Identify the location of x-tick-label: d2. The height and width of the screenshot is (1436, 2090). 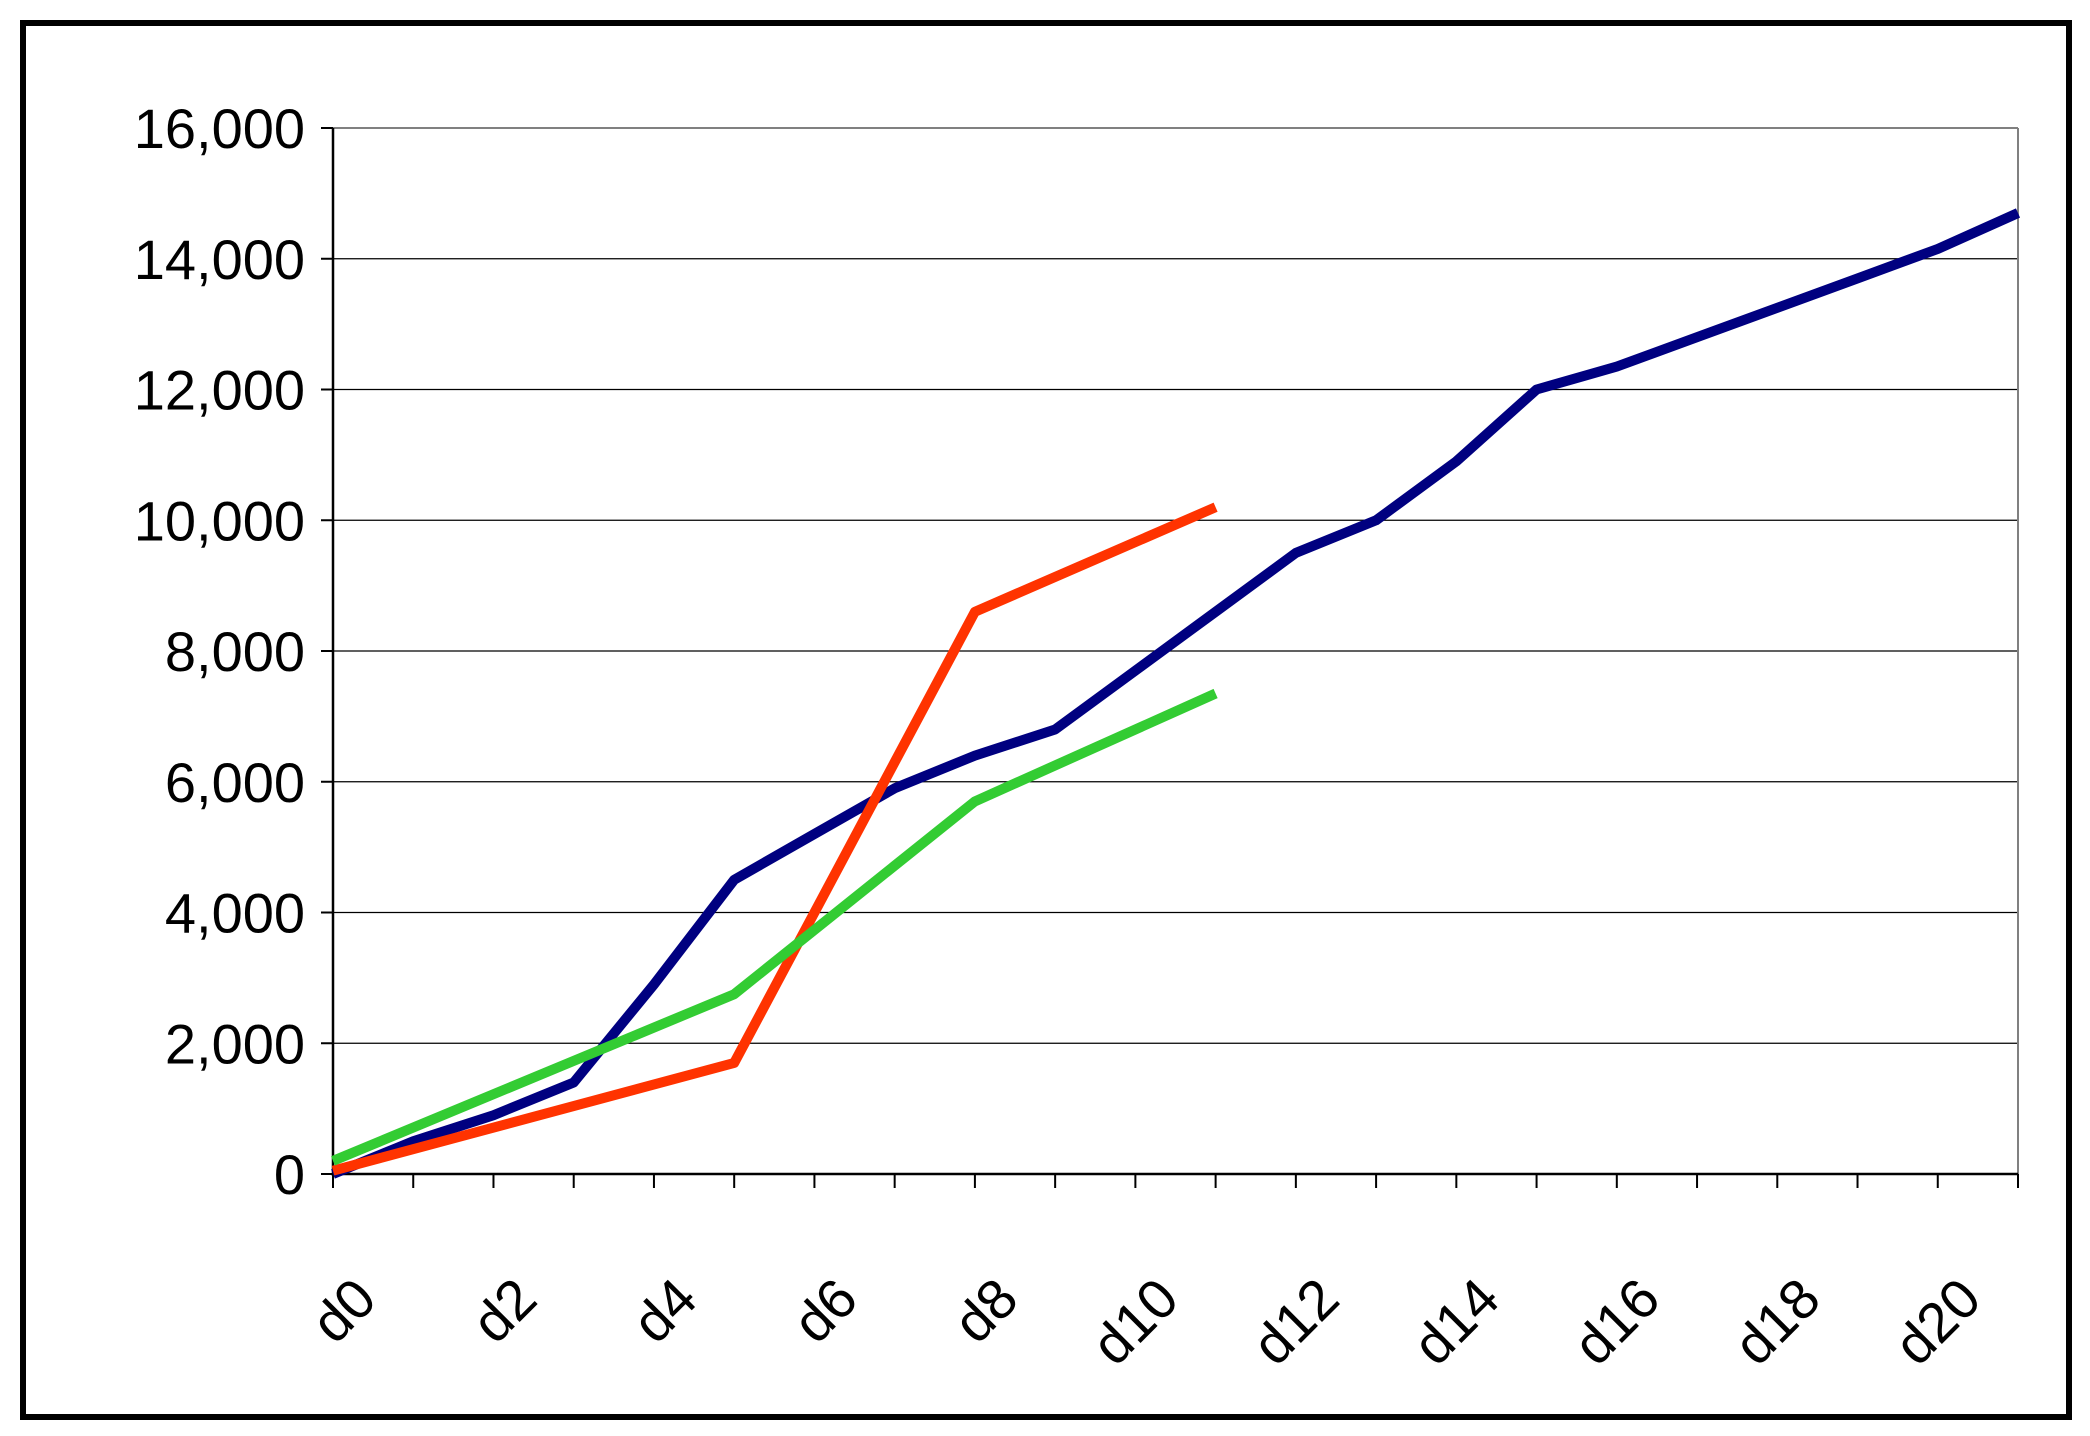
(503, 1310).